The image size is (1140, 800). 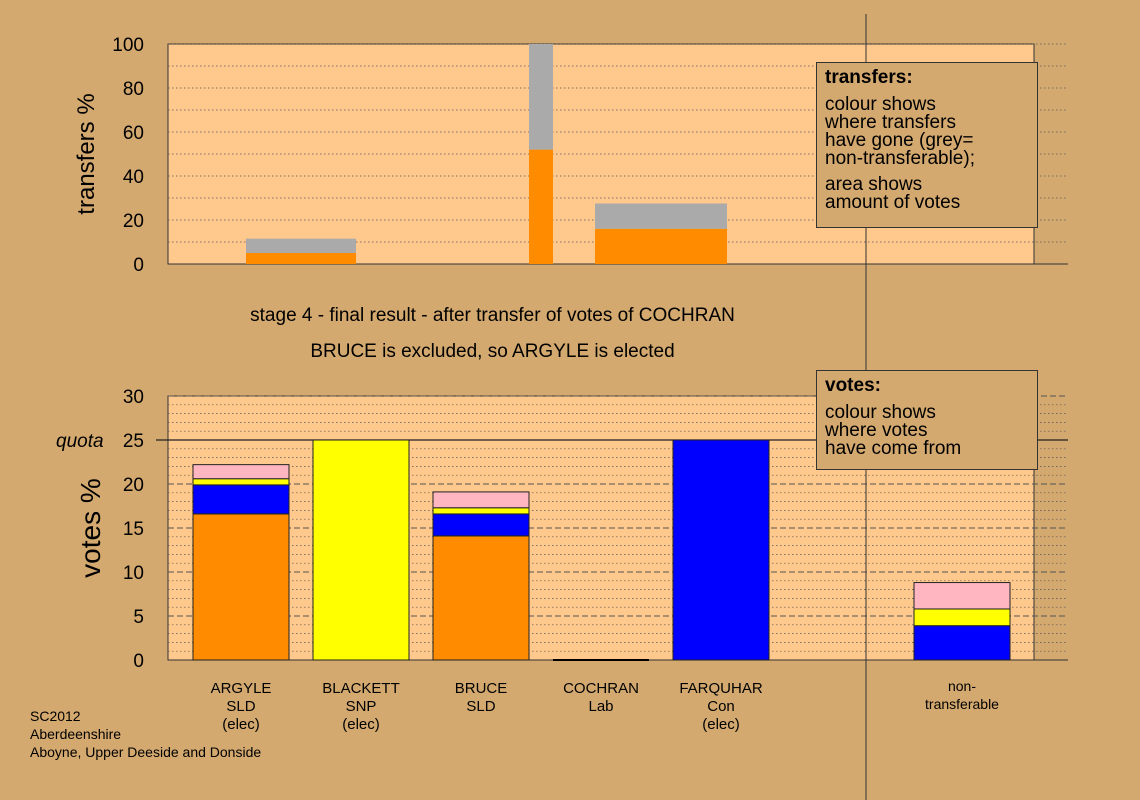 I want to click on result-caption: BRUCE is excluded, so ARGYLE is elected, so click(x=492, y=351).